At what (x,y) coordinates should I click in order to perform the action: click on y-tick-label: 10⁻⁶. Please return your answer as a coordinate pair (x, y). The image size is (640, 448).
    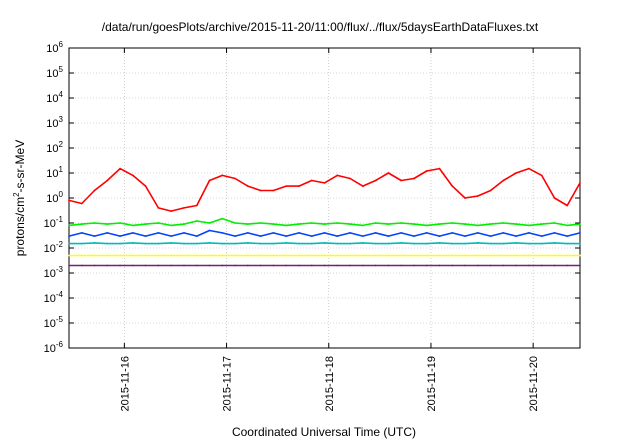
    Looking at the image, I should click on (54, 347).